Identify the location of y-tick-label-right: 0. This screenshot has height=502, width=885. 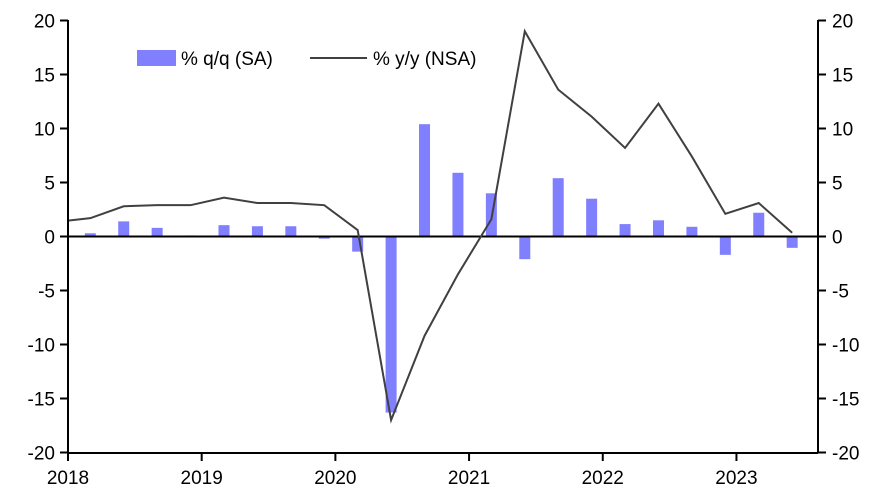
(837, 238).